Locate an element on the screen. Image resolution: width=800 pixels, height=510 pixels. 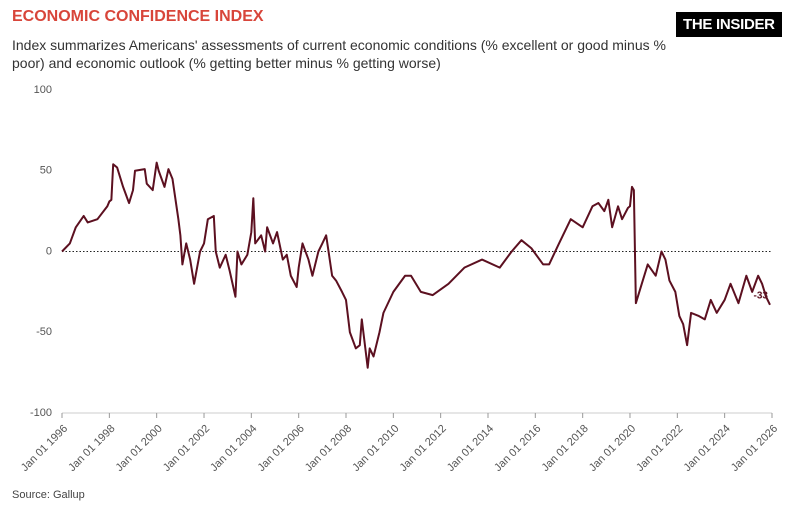
x-tick-label: Jan 01 1996 is located at coordinates (44, 448).